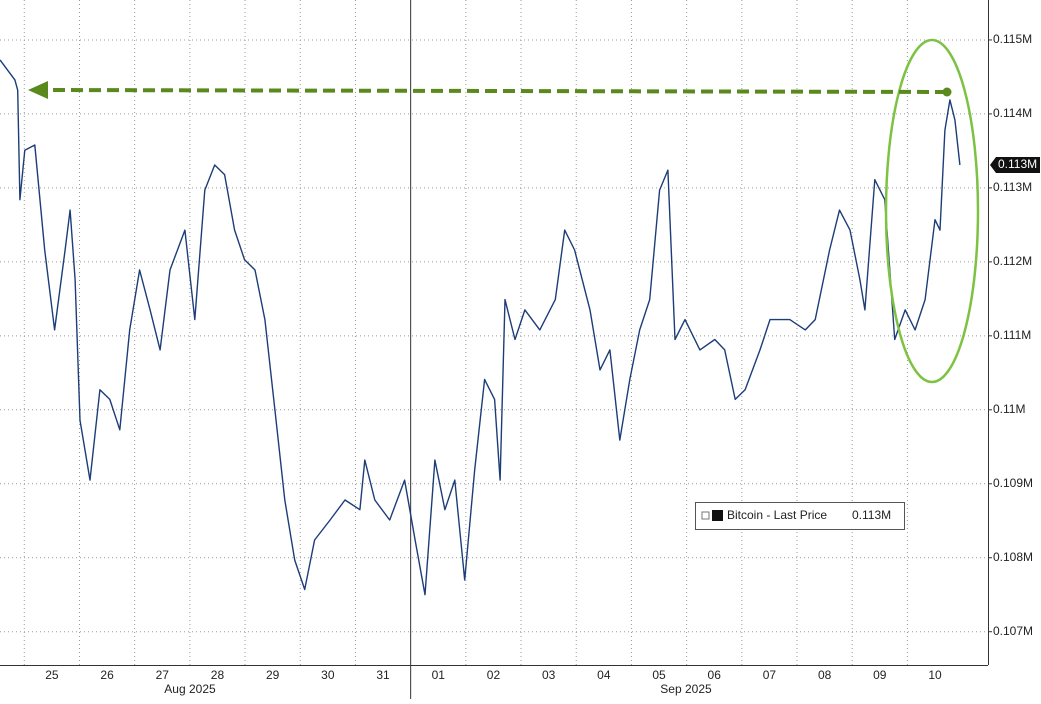  What do you see at coordinates (383, 675) in the screenshot?
I see `x-tick-label: 31` at bounding box center [383, 675].